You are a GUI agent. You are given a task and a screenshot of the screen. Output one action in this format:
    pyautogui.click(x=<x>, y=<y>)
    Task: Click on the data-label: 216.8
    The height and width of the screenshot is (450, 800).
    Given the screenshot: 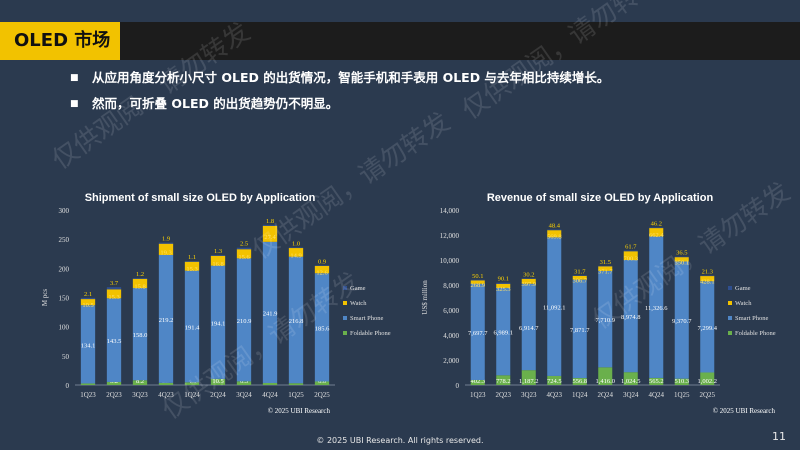 What is the action you would take?
    pyautogui.click(x=296, y=321)
    